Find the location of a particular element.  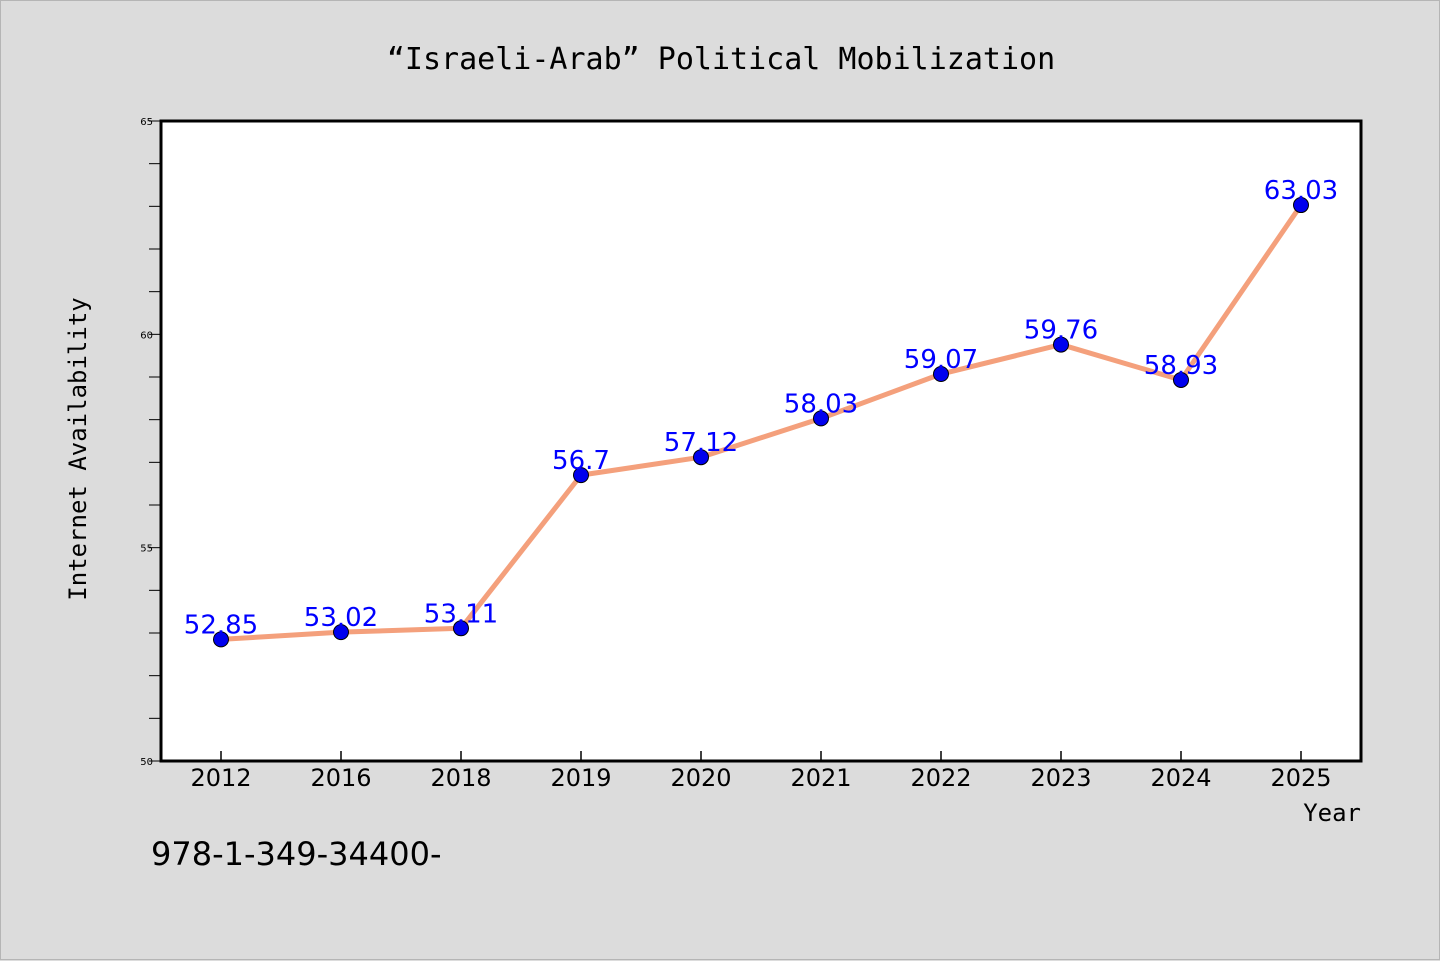

x-tick-label: 2012 is located at coordinates (220, 778).